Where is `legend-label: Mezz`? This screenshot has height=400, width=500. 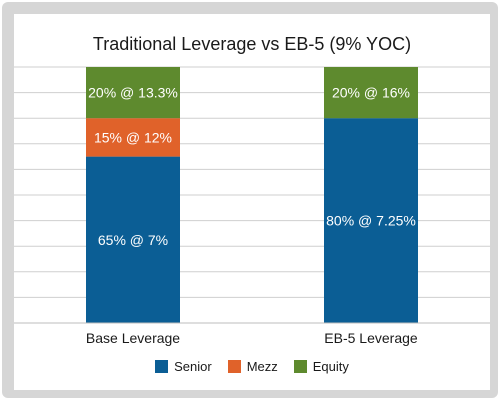 legend-label: Mezz is located at coordinates (262, 366).